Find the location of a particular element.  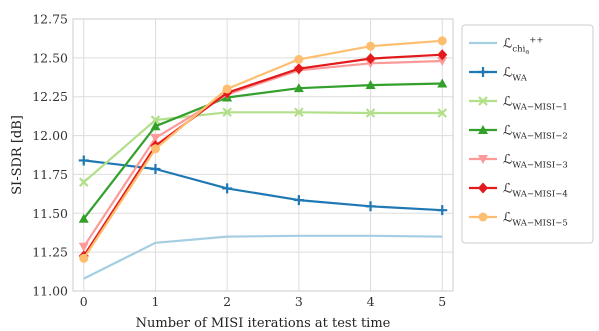

x-tick-label: 5 is located at coordinates (442, 301).